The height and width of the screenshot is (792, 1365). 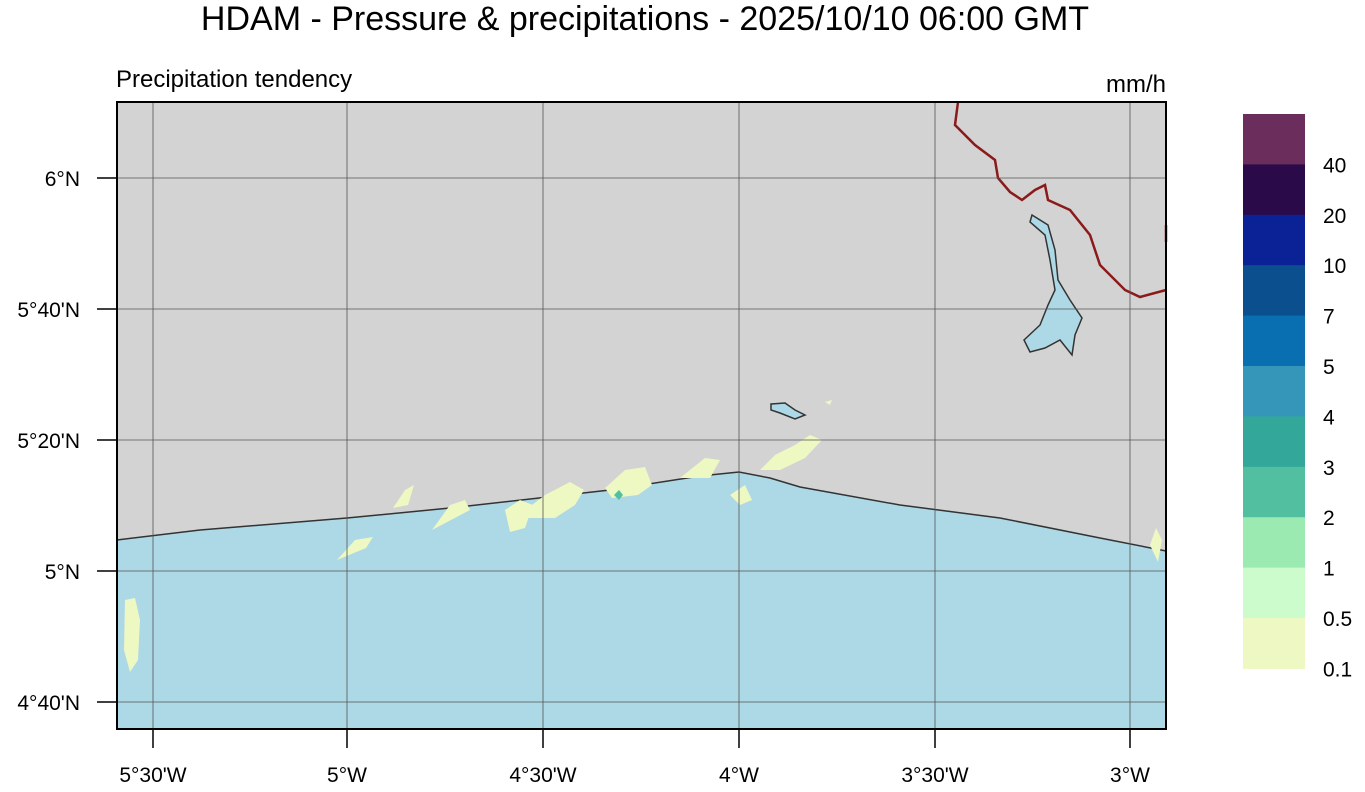 I want to click on legend-label: 4, so click(x=1329, y=417).